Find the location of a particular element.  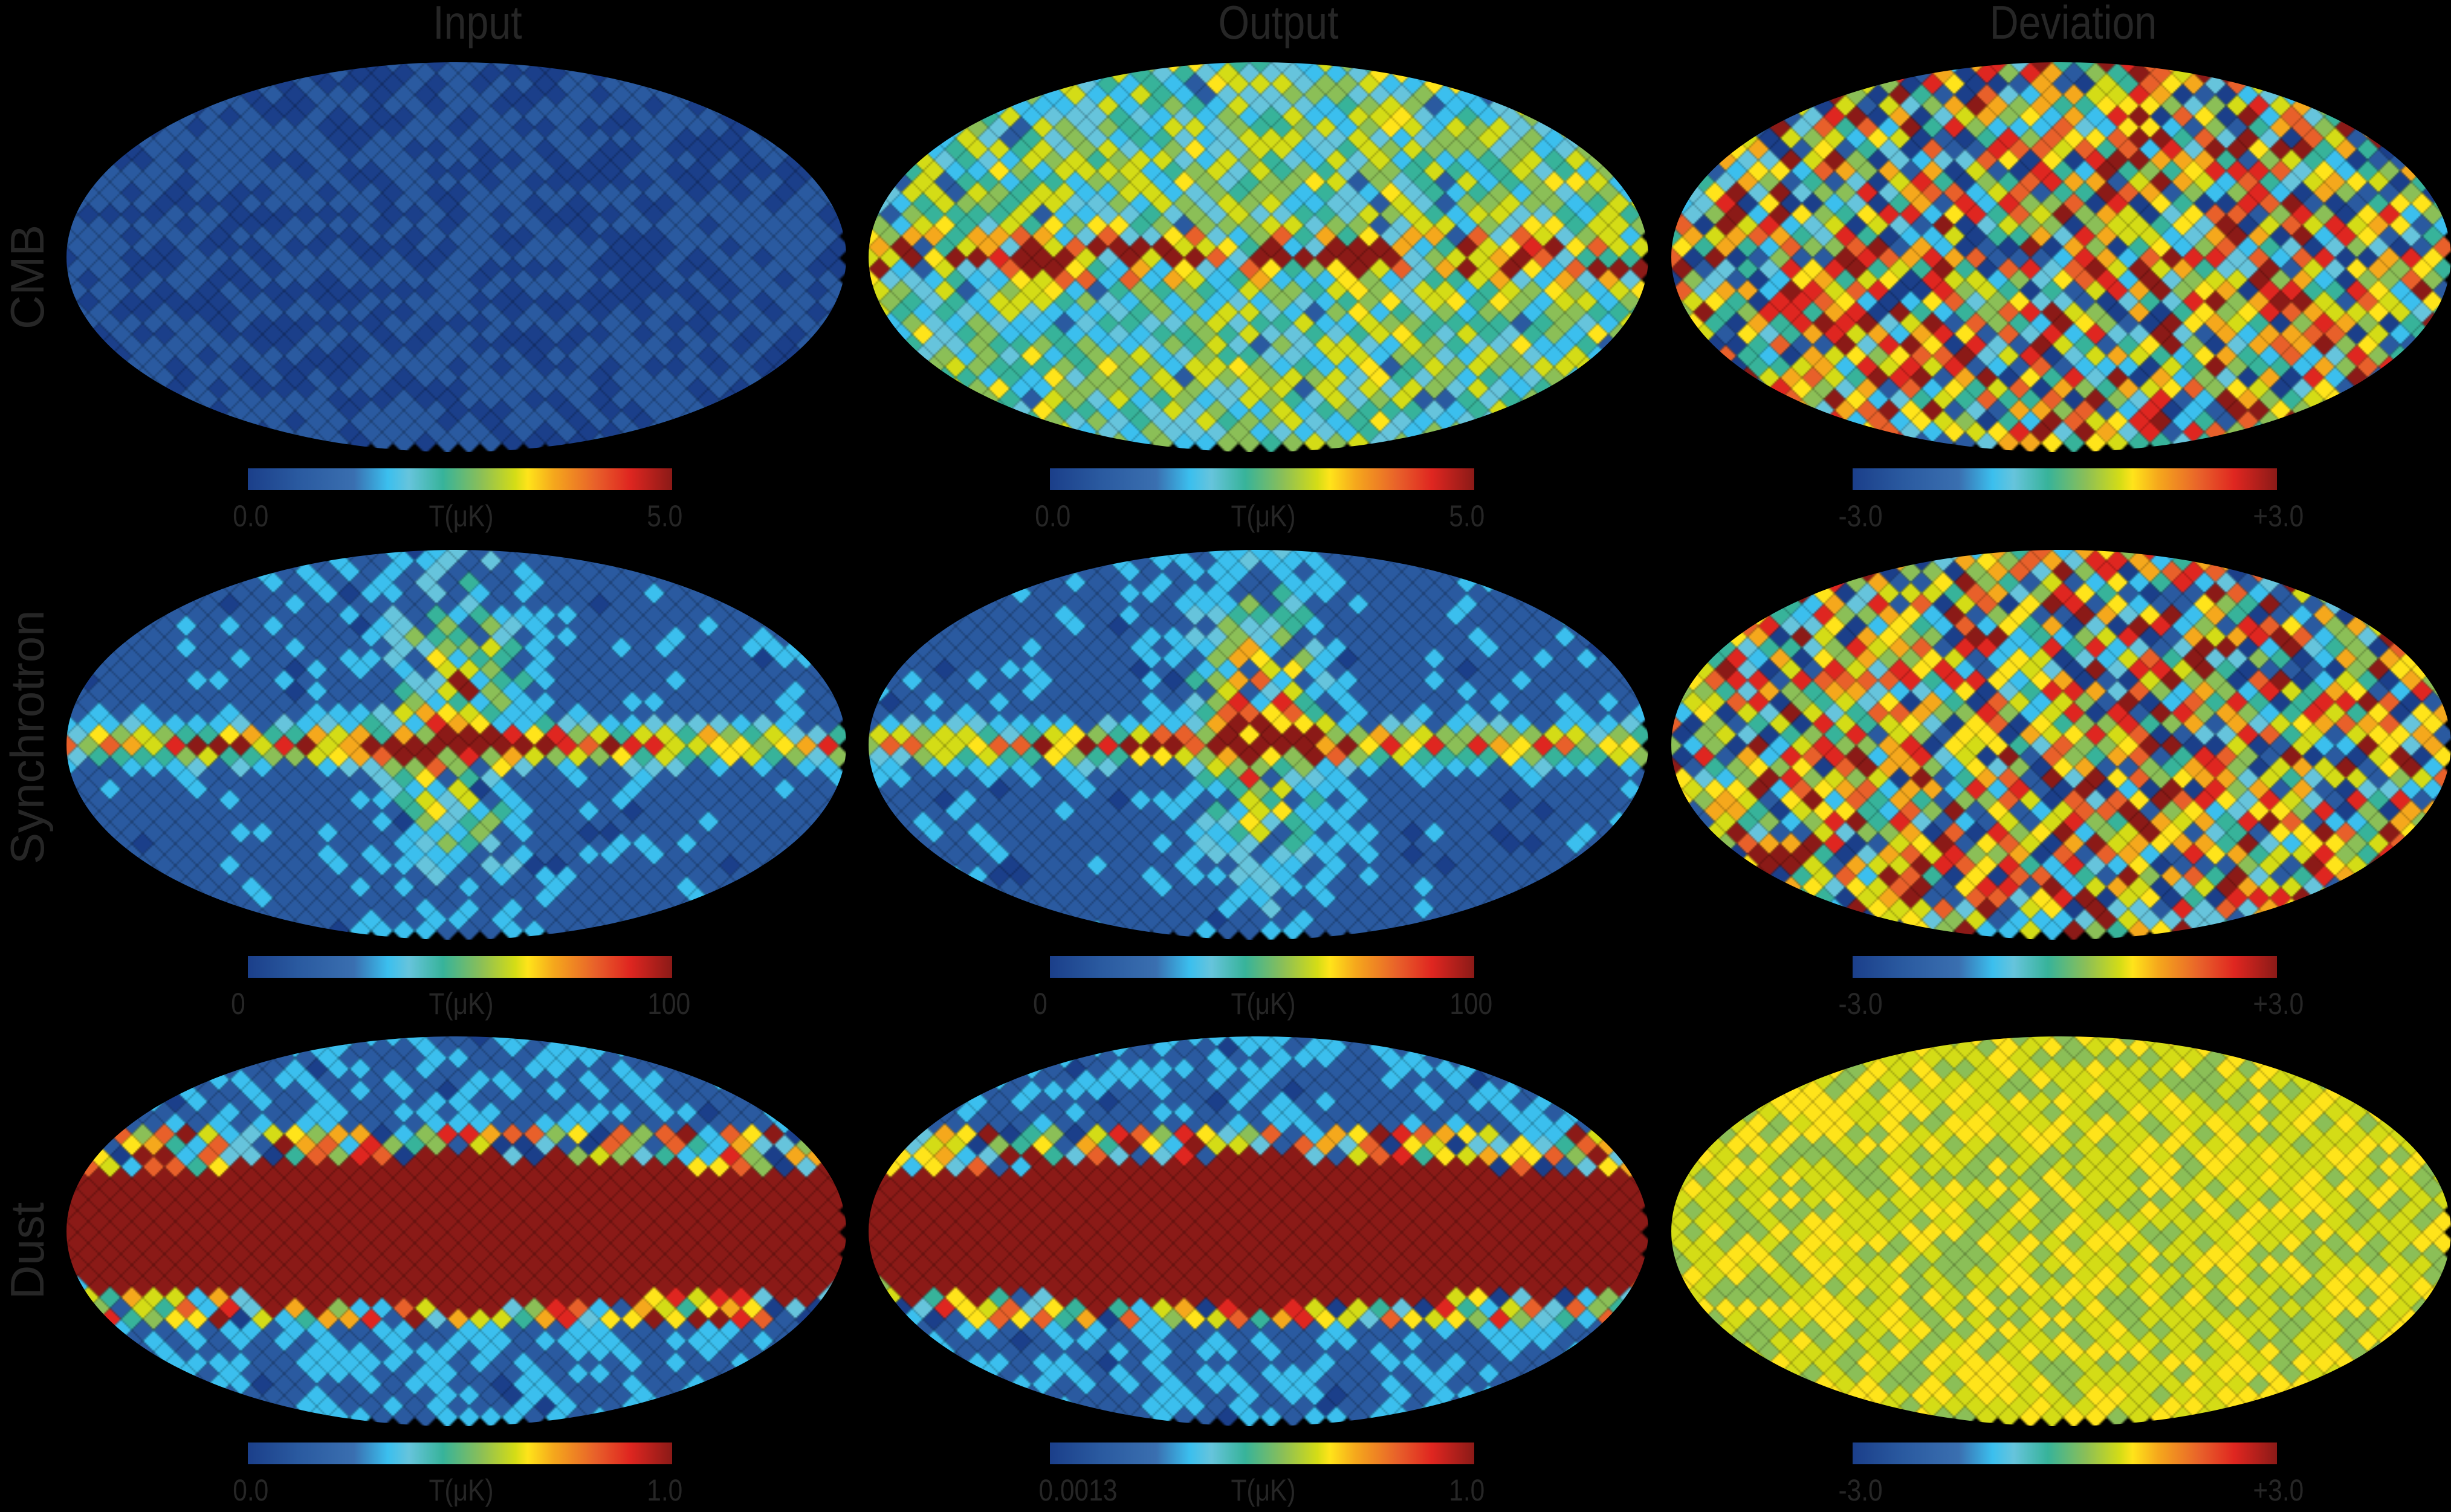

row-label-cmb: CMB is located at coordinates (27, 276).